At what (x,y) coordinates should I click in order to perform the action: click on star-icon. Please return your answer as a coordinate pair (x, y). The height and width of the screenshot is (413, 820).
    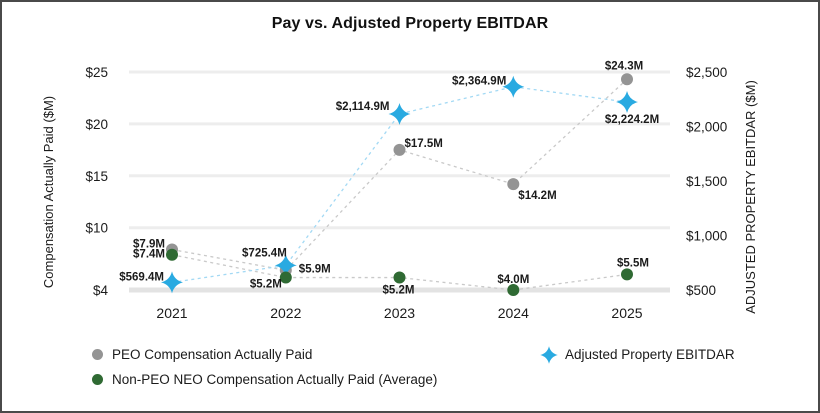
    Looking at the image, I should click on (549, 354).